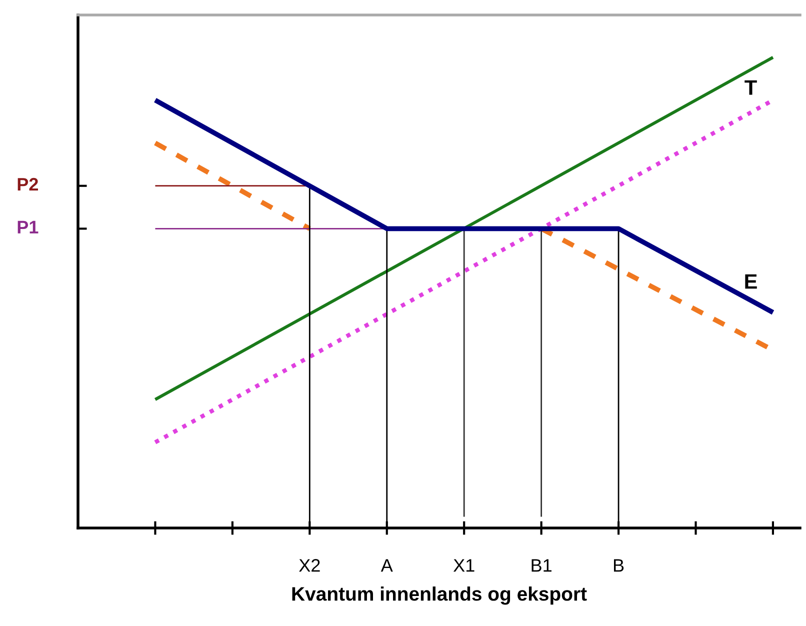 Image resolution: width=806 pixels, height=626 pixels. Describe the element at coordinates (28, 227) in the screenshot. I see `text: P1` at that location.